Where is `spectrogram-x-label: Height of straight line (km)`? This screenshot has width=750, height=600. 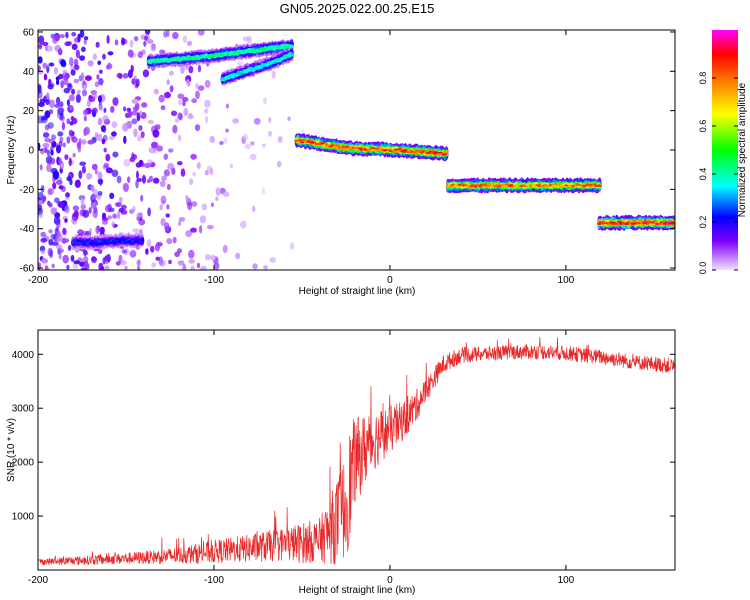 spectrogram-x-label: Height of straight line (km) is located at coordinates (357, 291).